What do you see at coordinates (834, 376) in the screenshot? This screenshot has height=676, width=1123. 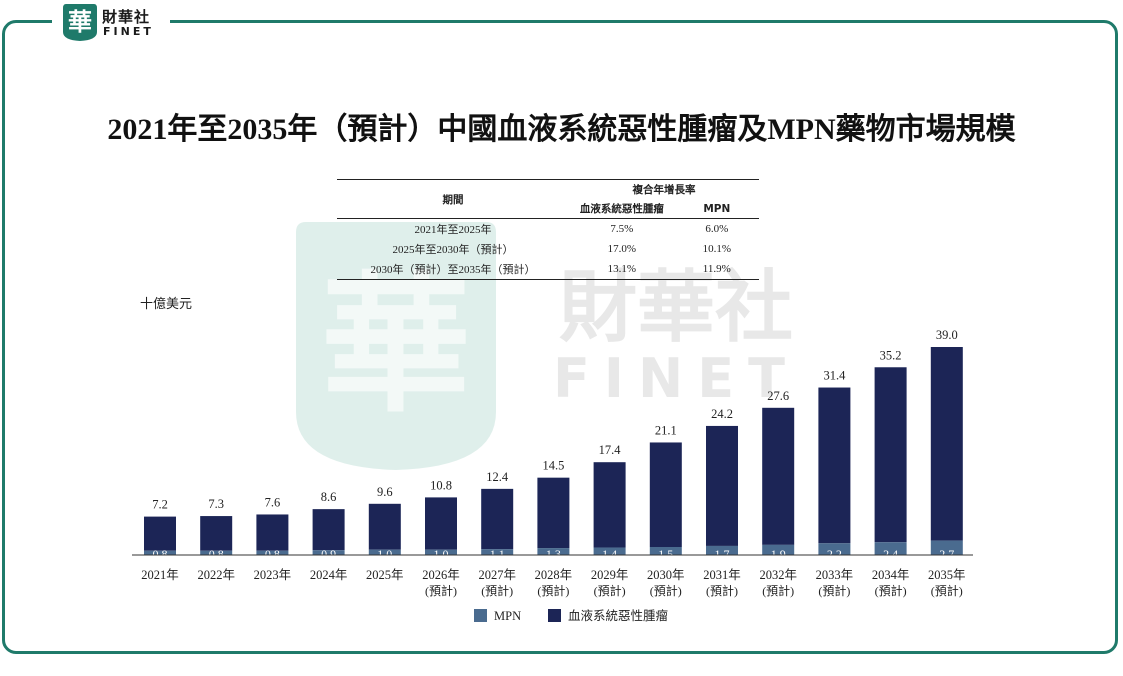 I see `data-label-total: 31.4` at bounding box center [834, 376].